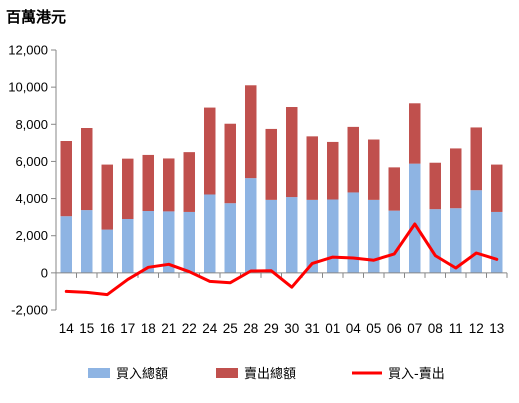  Describe the element at coordinates (86, 328) in the screenshot. I see `x-tick-label: 15` at that location.